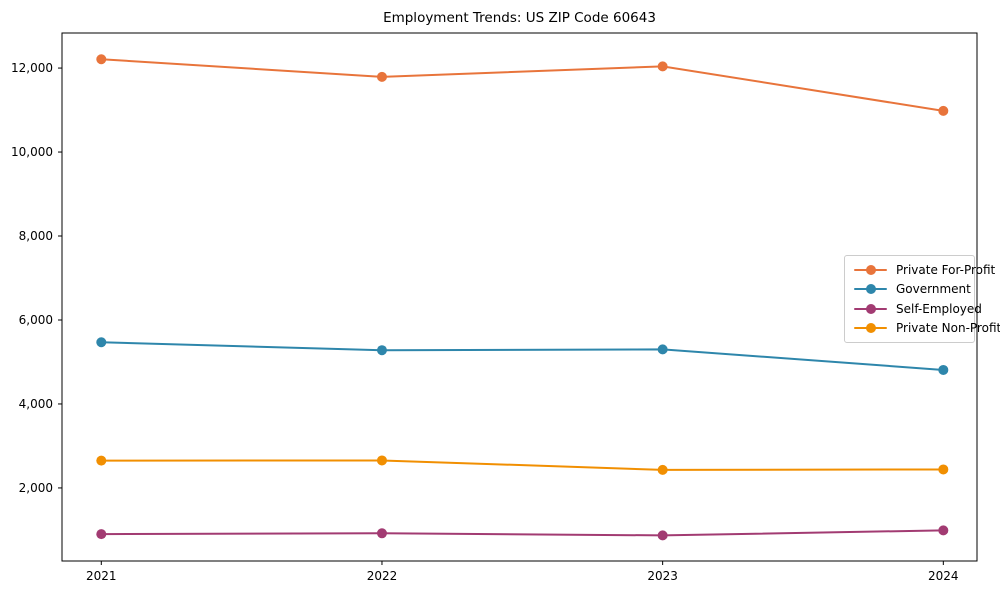 The image size is (1000, 600). Describe the element at coordinates (943, 530) in the screenshot. I see `data-point-self-employed-2024` at that location.